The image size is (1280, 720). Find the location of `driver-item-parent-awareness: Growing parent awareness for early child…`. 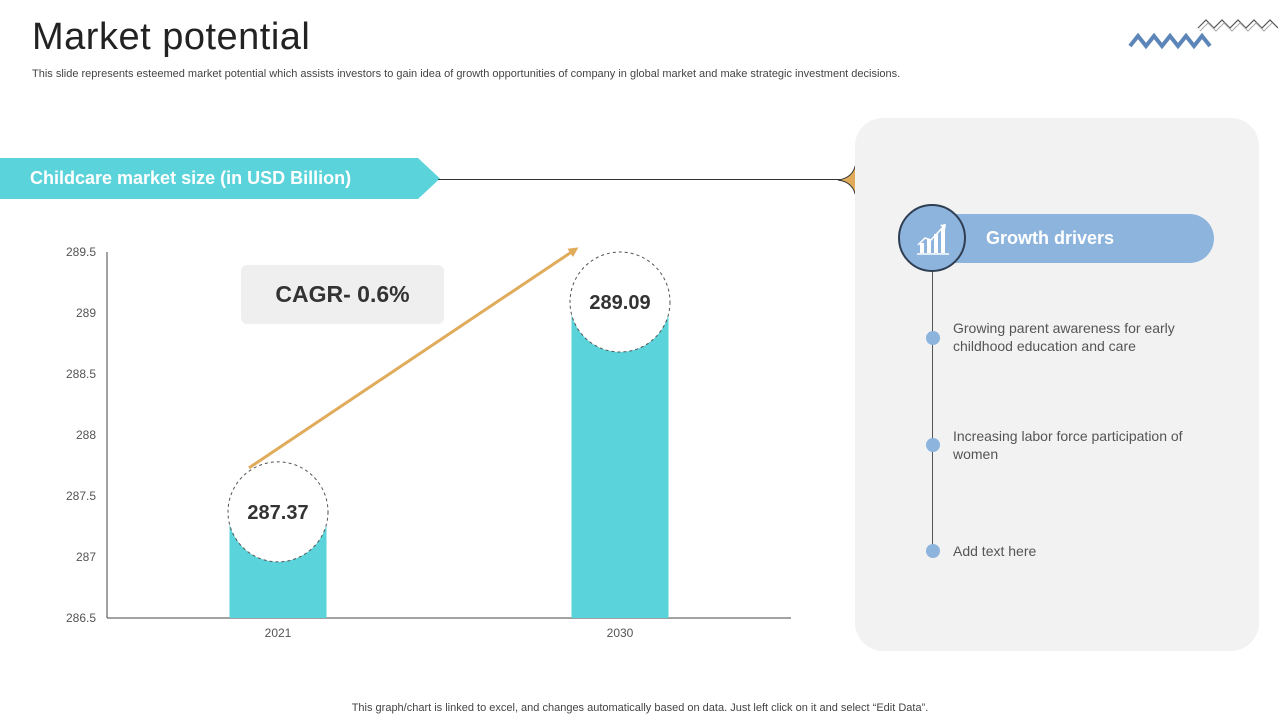

driver-item-parent-awareness: Growing parent awareness for early child… is located at coordinates (1064, 337).